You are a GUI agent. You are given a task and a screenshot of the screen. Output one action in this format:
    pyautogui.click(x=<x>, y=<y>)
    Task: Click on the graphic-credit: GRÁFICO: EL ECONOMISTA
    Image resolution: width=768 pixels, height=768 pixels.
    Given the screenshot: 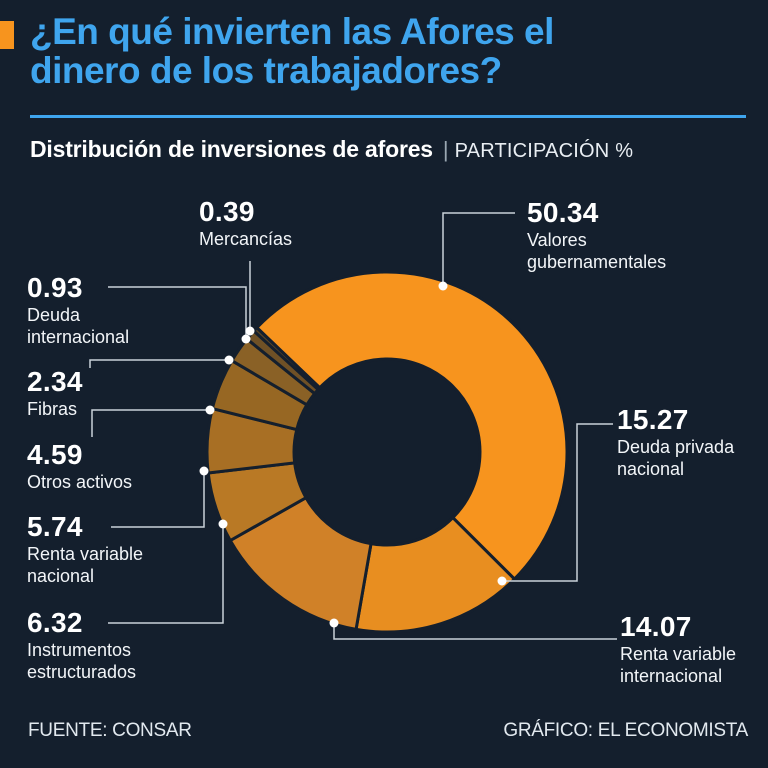 What is the action you would take?
    pyautogui.click(x=625, y=730)
    